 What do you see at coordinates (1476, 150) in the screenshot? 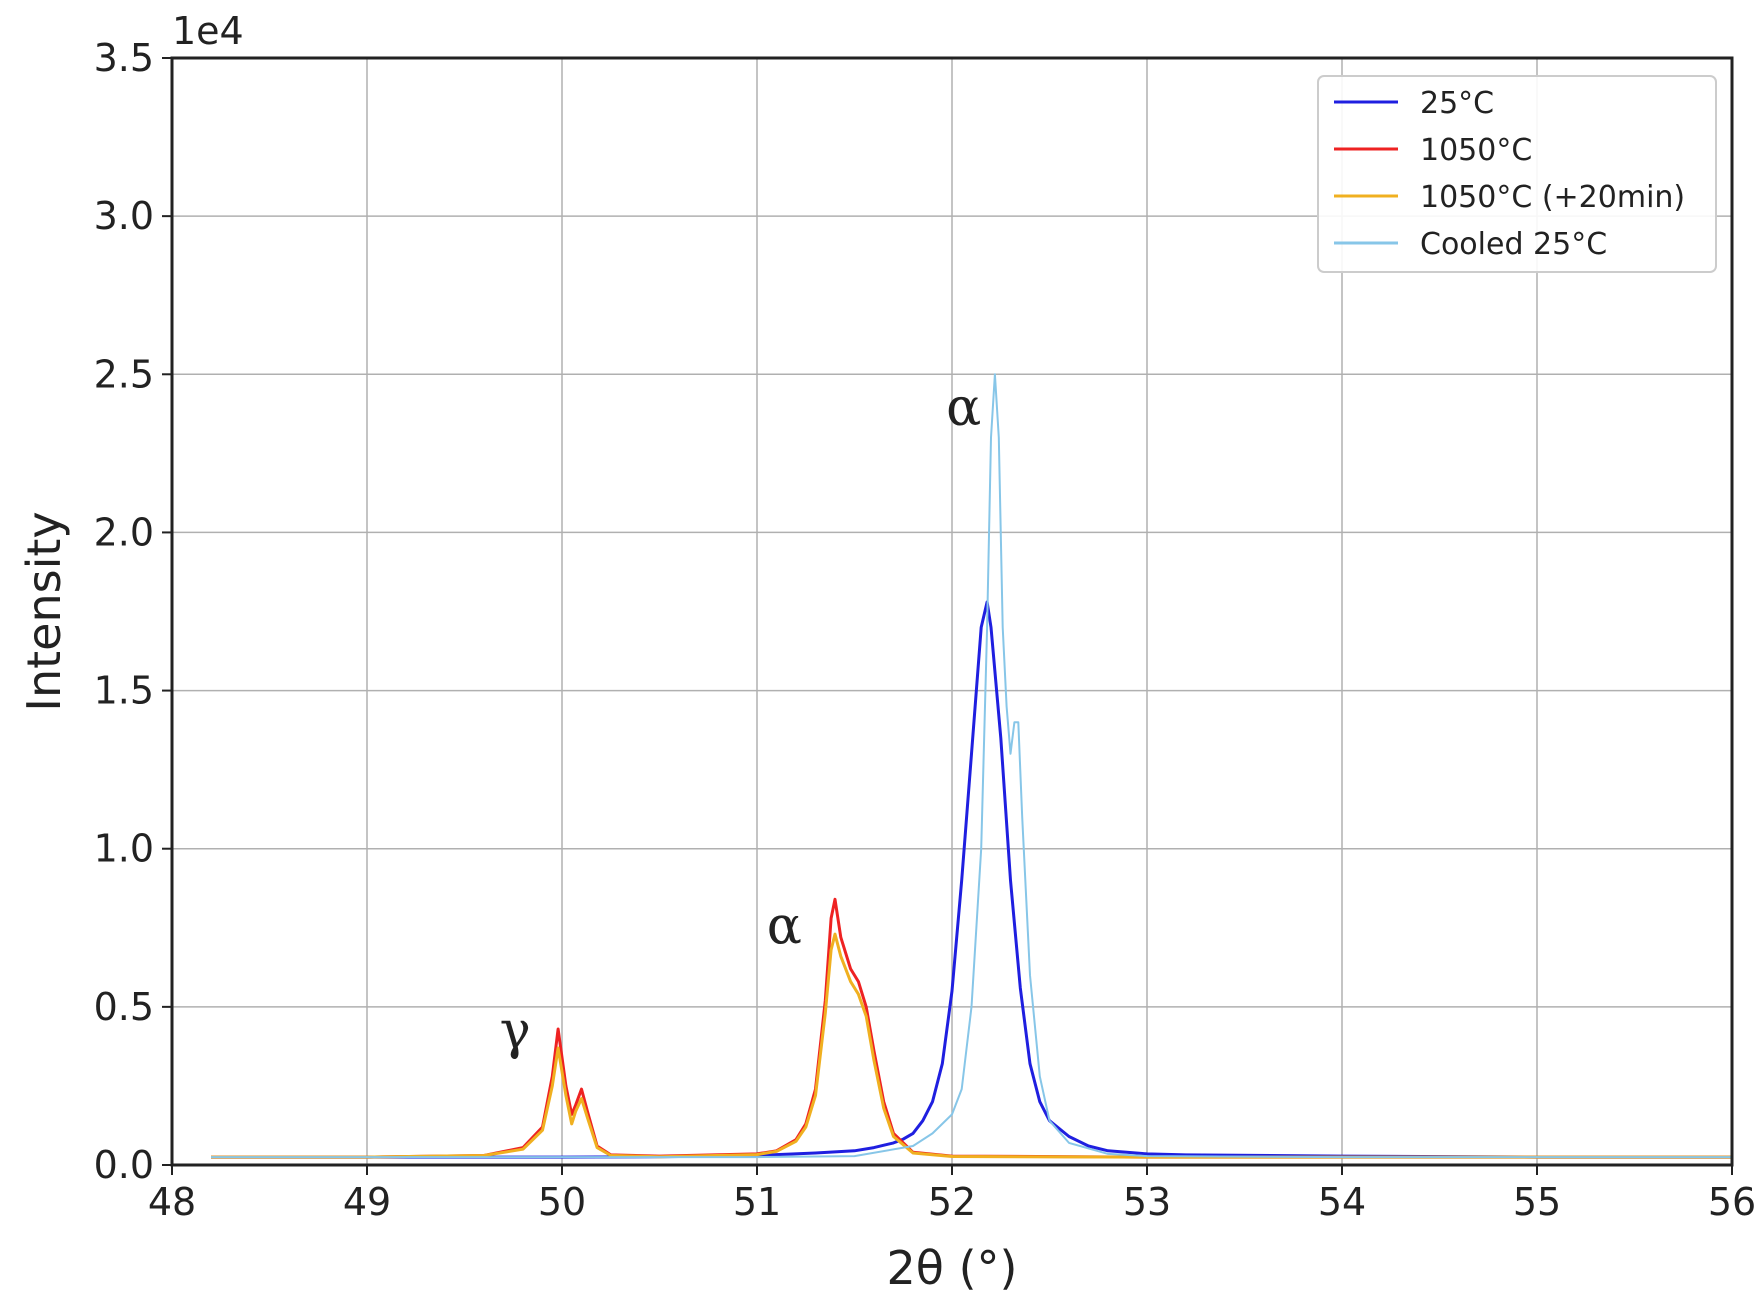
I see `legend-label: 1050°C` at bounding box center [1476, 150].